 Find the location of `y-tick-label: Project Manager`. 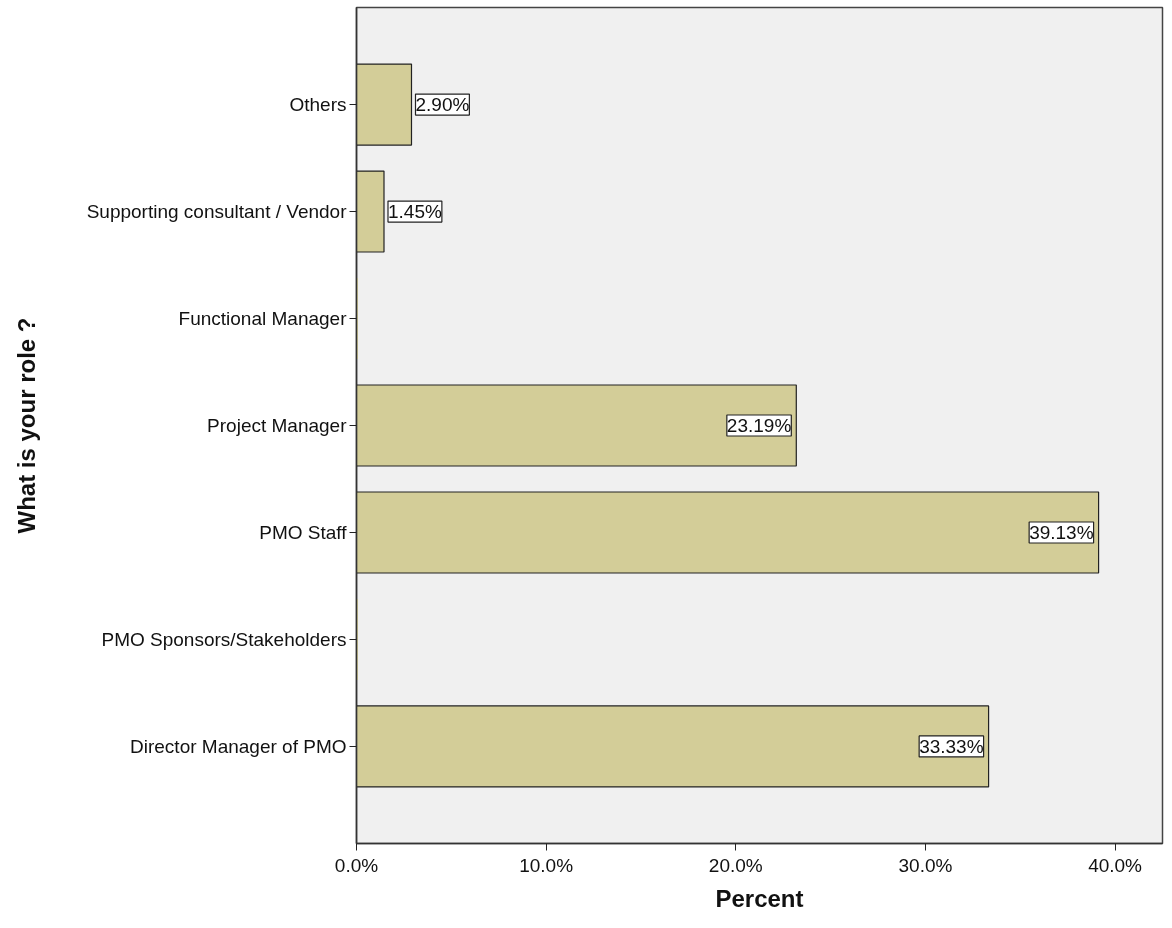

y-tick-label: Project Manager is located at coordinates (277, 425).